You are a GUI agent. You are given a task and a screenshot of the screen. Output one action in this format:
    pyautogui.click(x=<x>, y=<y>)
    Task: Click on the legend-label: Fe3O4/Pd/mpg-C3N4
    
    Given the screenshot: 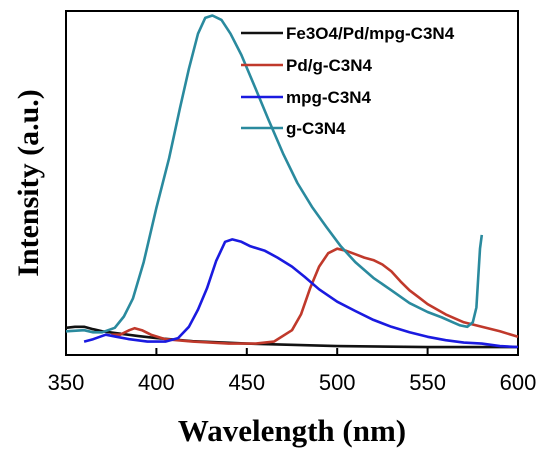 What is the action you would take?
    pyautogui.click(x=370, y=33)
    